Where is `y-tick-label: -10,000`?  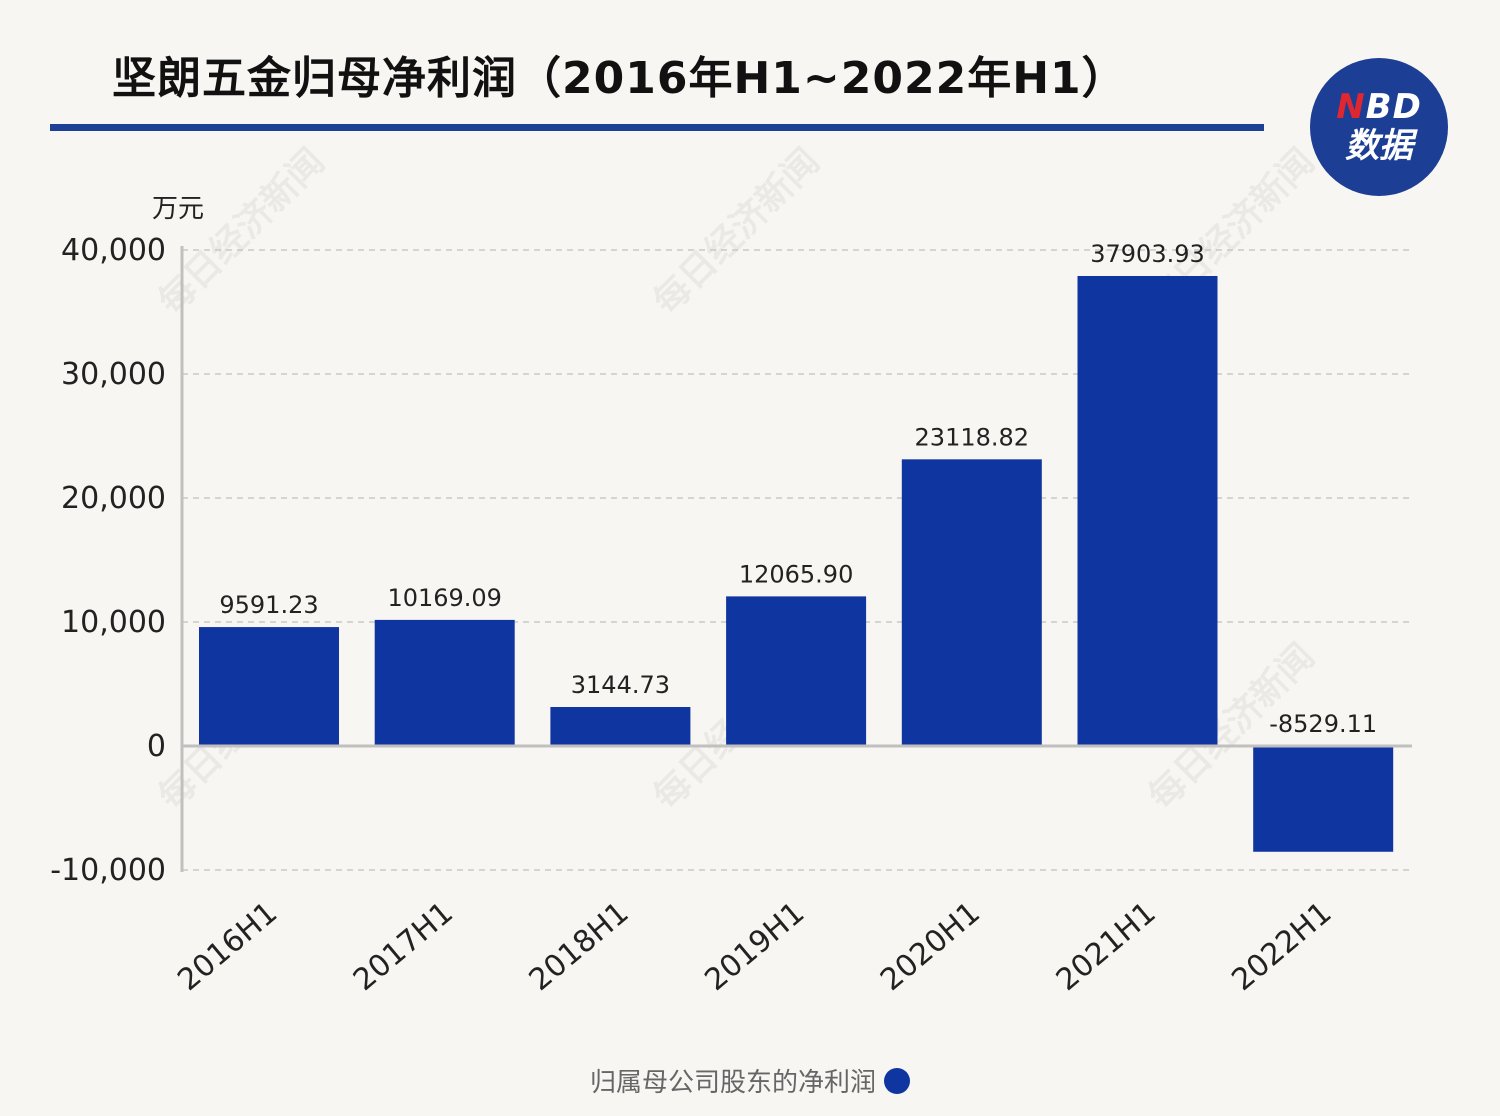 y-tick-label: -10,000 is located at coordinates (108, 870).